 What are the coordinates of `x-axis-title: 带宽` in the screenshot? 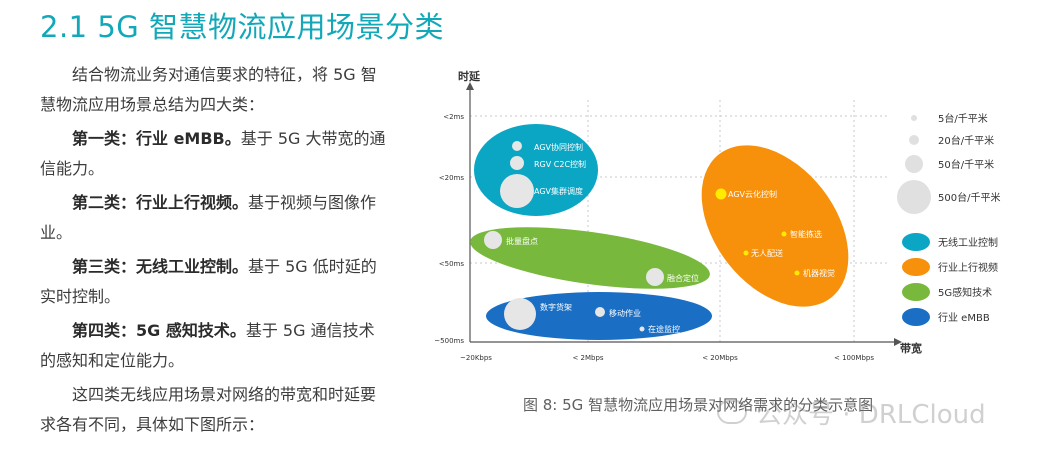 It's located at (911, 348).